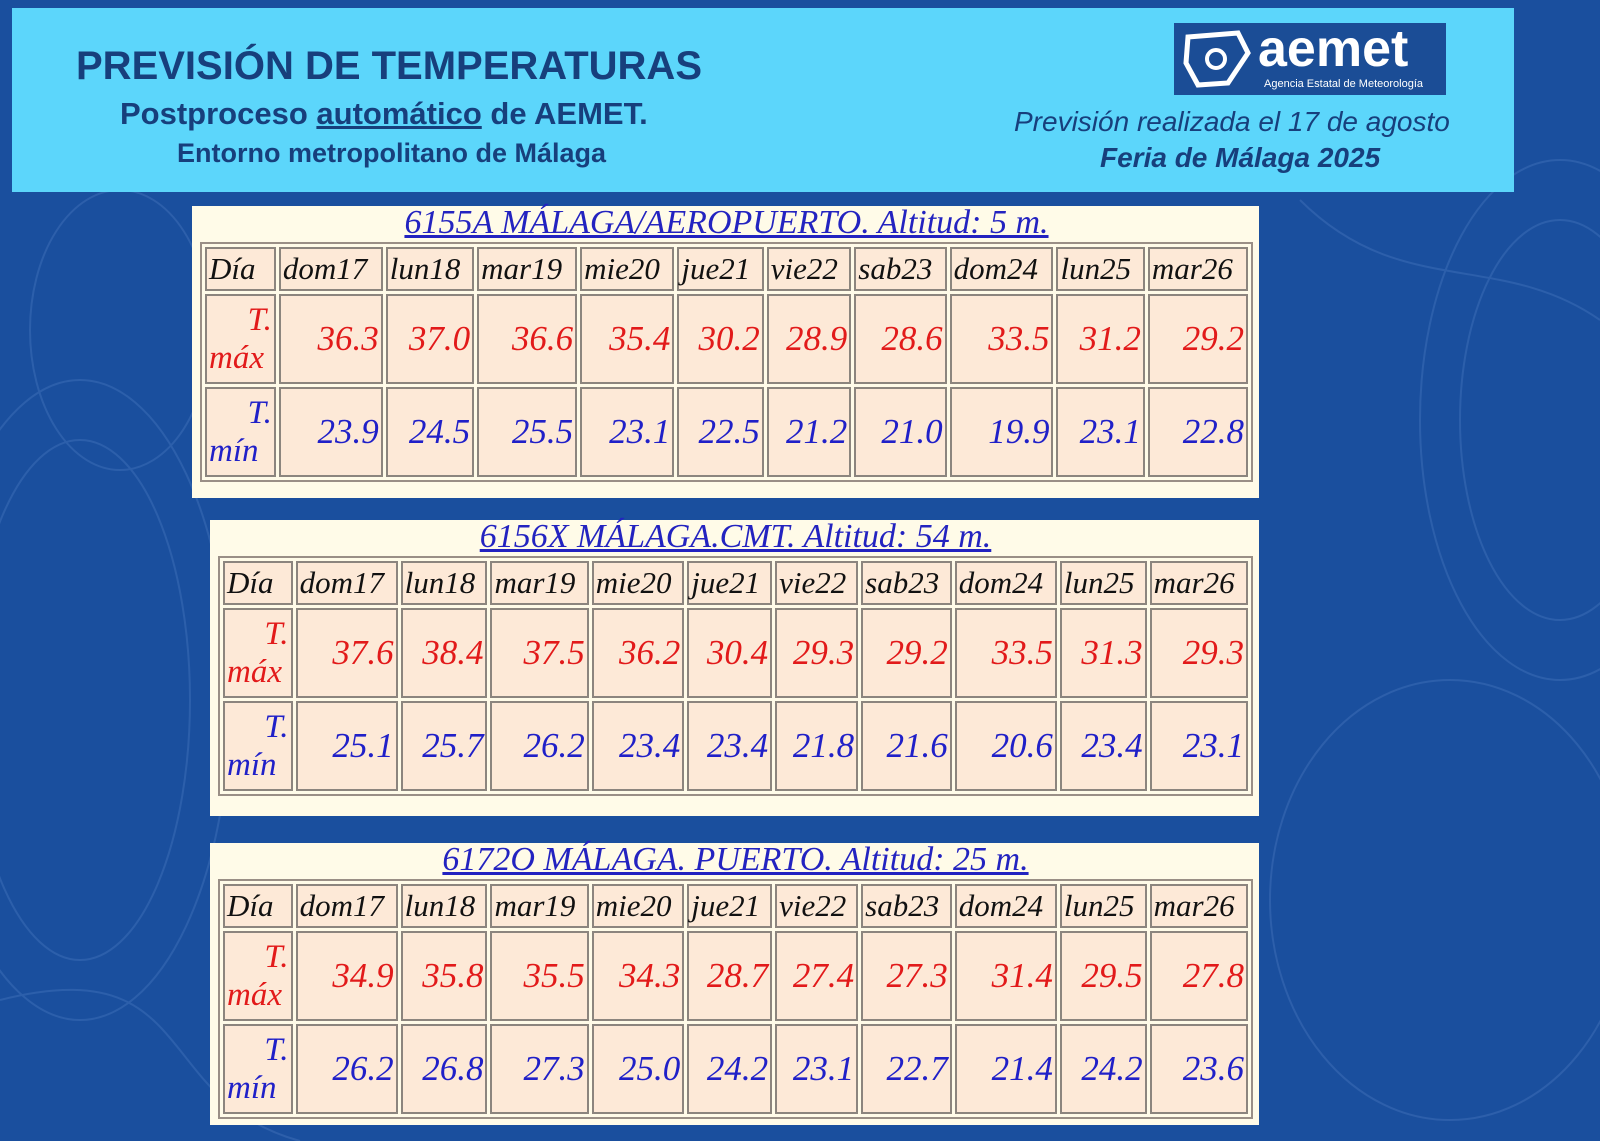 The width and height of the screenshot is (1600, 1141). Describe the element at coordinates (389, 66) in the screenshot. I see `title: PREVISIÓN DE TEMPERATURAS` at that location.